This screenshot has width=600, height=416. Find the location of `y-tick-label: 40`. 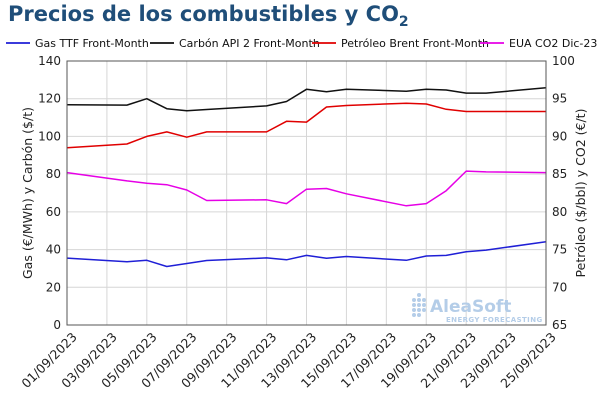

y-tick-label: 40 is located at coordinates (53, 250).